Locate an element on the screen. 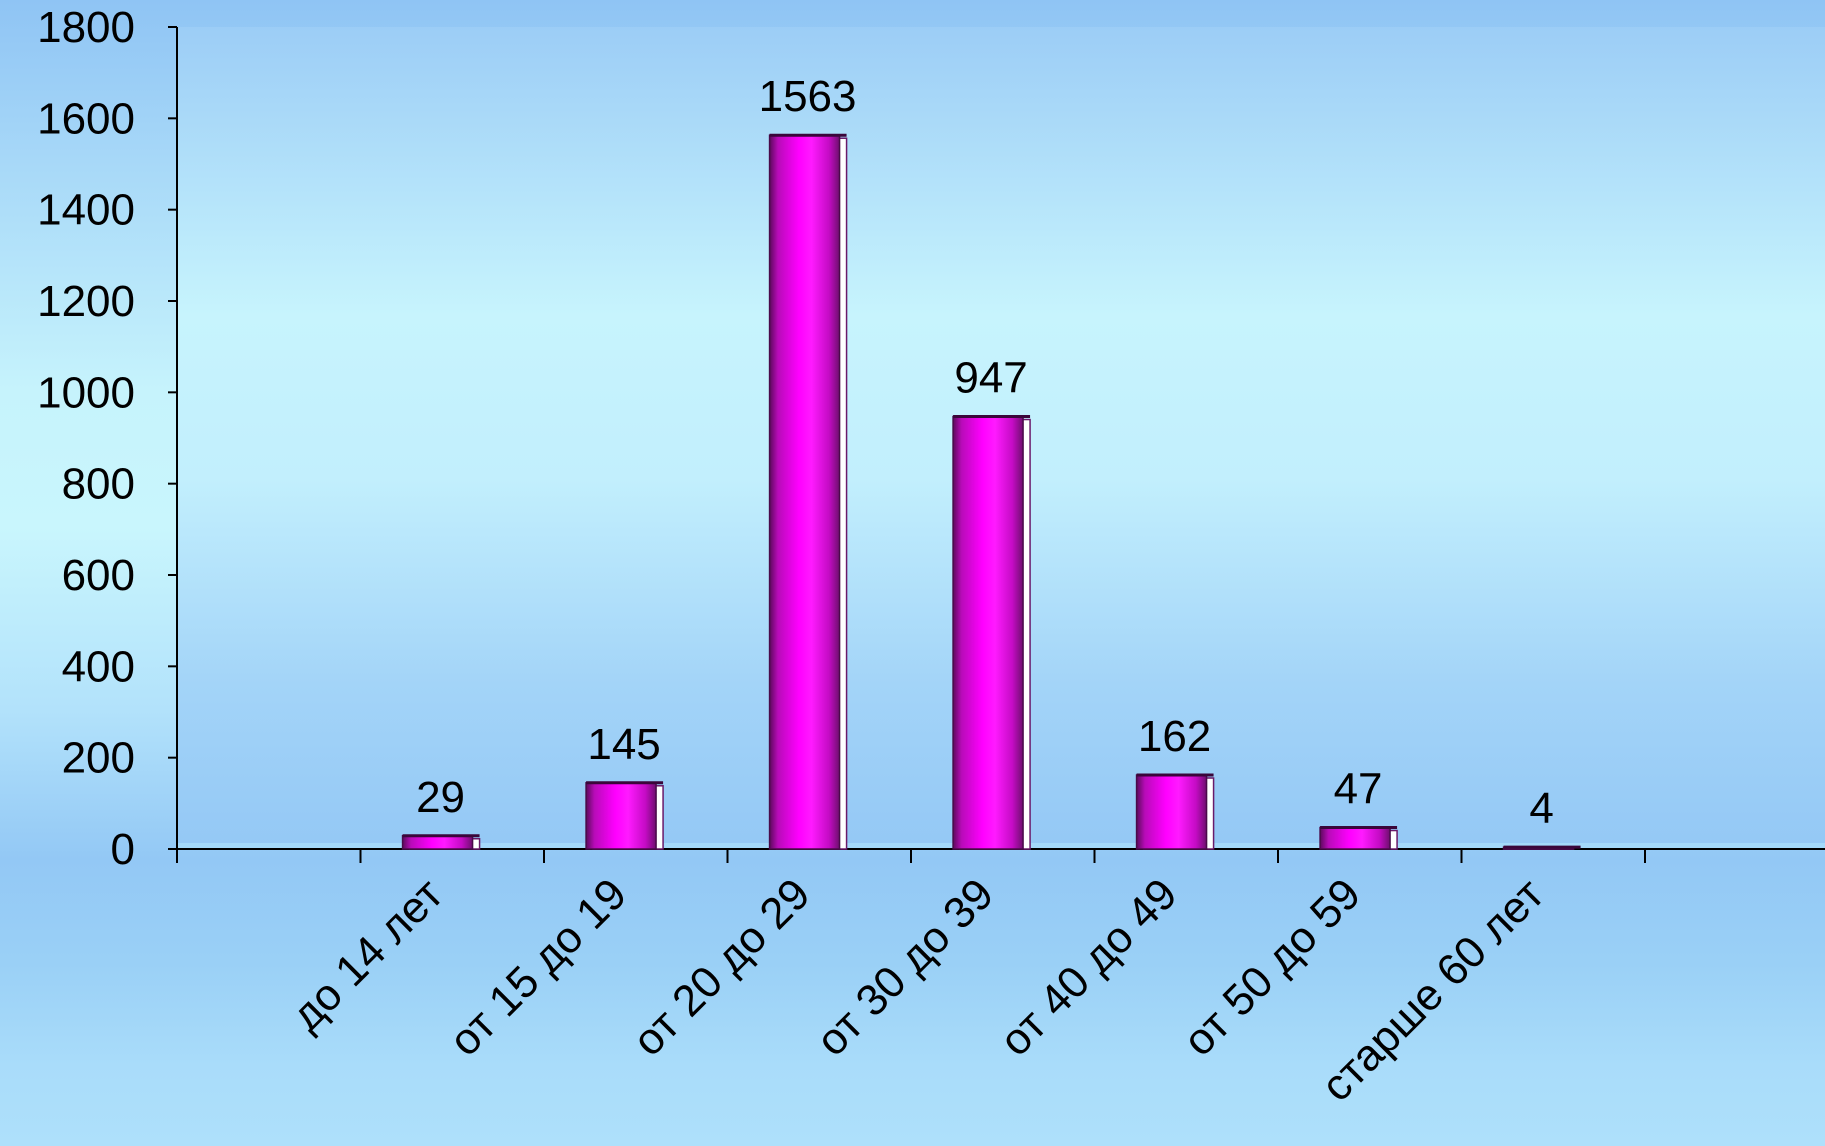 This screenshot has width=1825, height=1146. y-tick-label: 1400 is located at coordinates (86, 210).